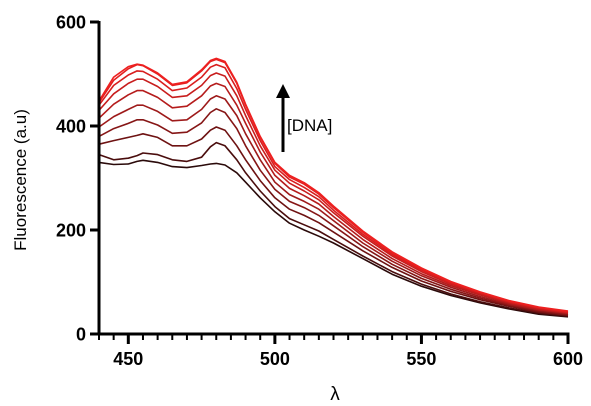 This screenshot has width=591, height=406. Describe the element at coordinates (568, 359) in the screenshot. I see `x-tick-label-600: 600` at that location.